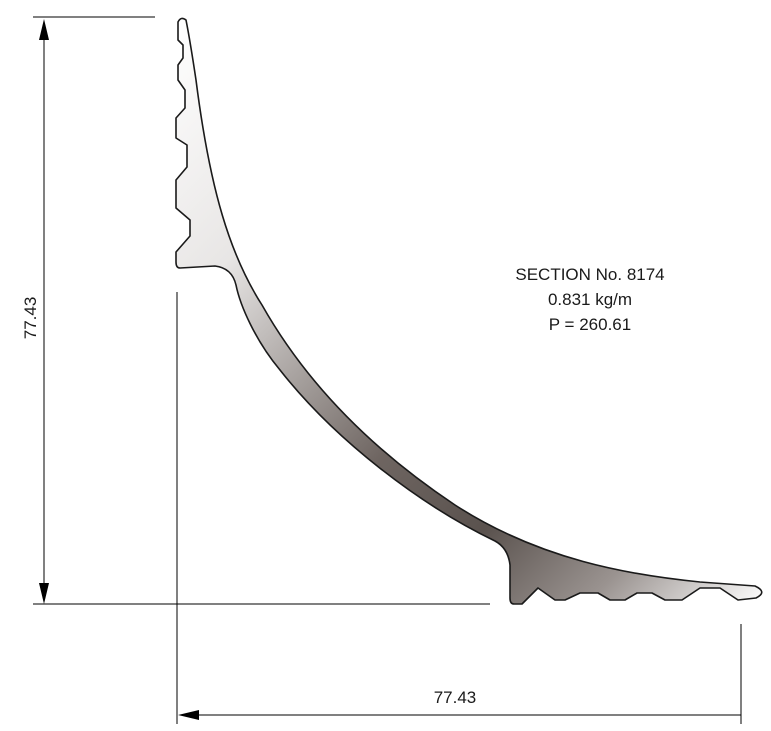 The width and height of the screenshot is (771, 731). I want to click on section-info: SECTION No. 8174 0.831 kg/m P = 260.61, so click(590, 299).